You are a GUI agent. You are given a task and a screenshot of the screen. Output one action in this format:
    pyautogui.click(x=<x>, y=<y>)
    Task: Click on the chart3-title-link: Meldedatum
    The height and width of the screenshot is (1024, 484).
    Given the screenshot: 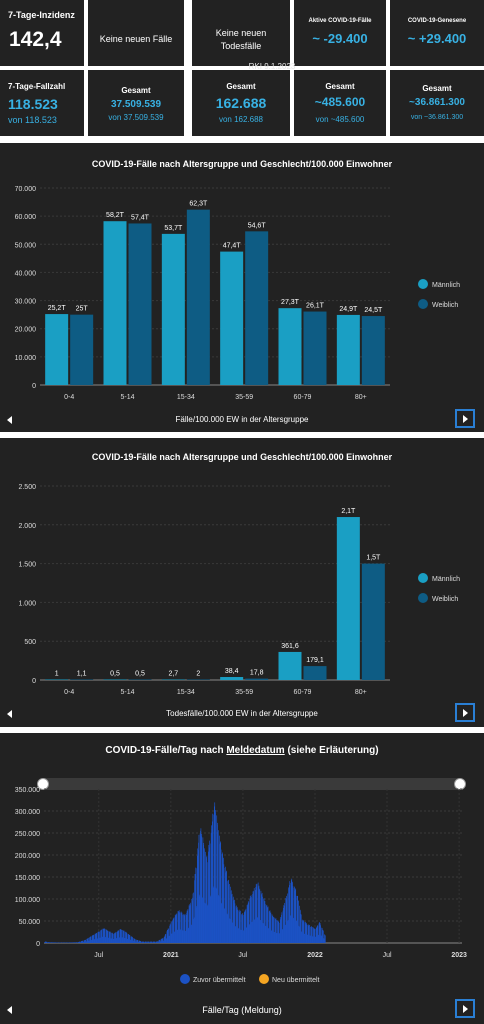 What is the action you would take?
    pyautogui.click(x=255, y=750)
    